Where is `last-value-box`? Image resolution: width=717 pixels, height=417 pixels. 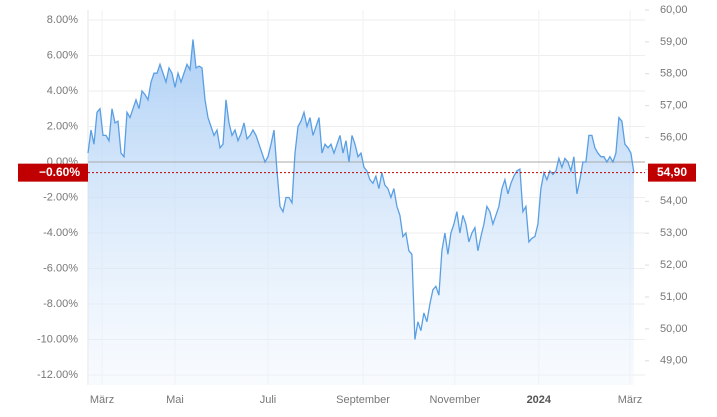
last-value-box is located at coordinates (53, 172).